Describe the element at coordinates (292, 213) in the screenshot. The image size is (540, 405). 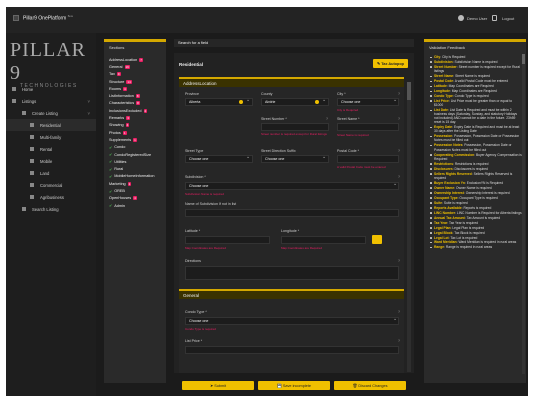
I see `subdivision-name-input` at that location.